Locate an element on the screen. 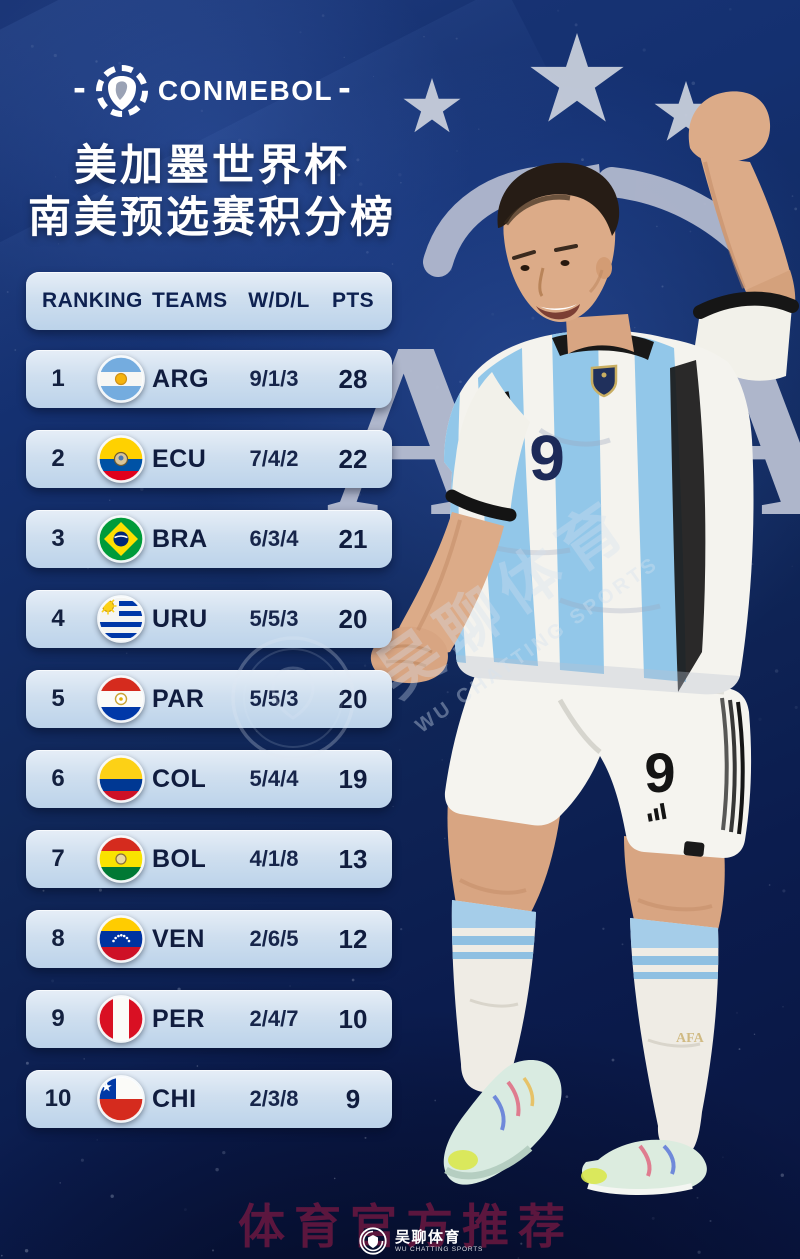 The image size is (800, 1259). footer-en: WU CHATTING SPORTS is located at coordinates (439, 1249).